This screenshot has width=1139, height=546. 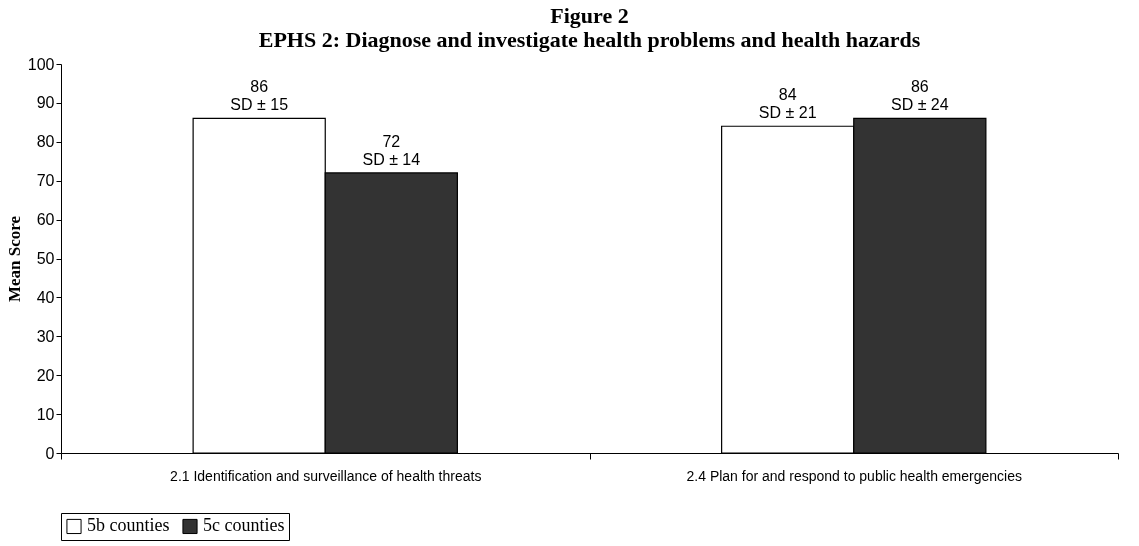 I want to click on y-tick-label: 60, so click(x=45, y=220).